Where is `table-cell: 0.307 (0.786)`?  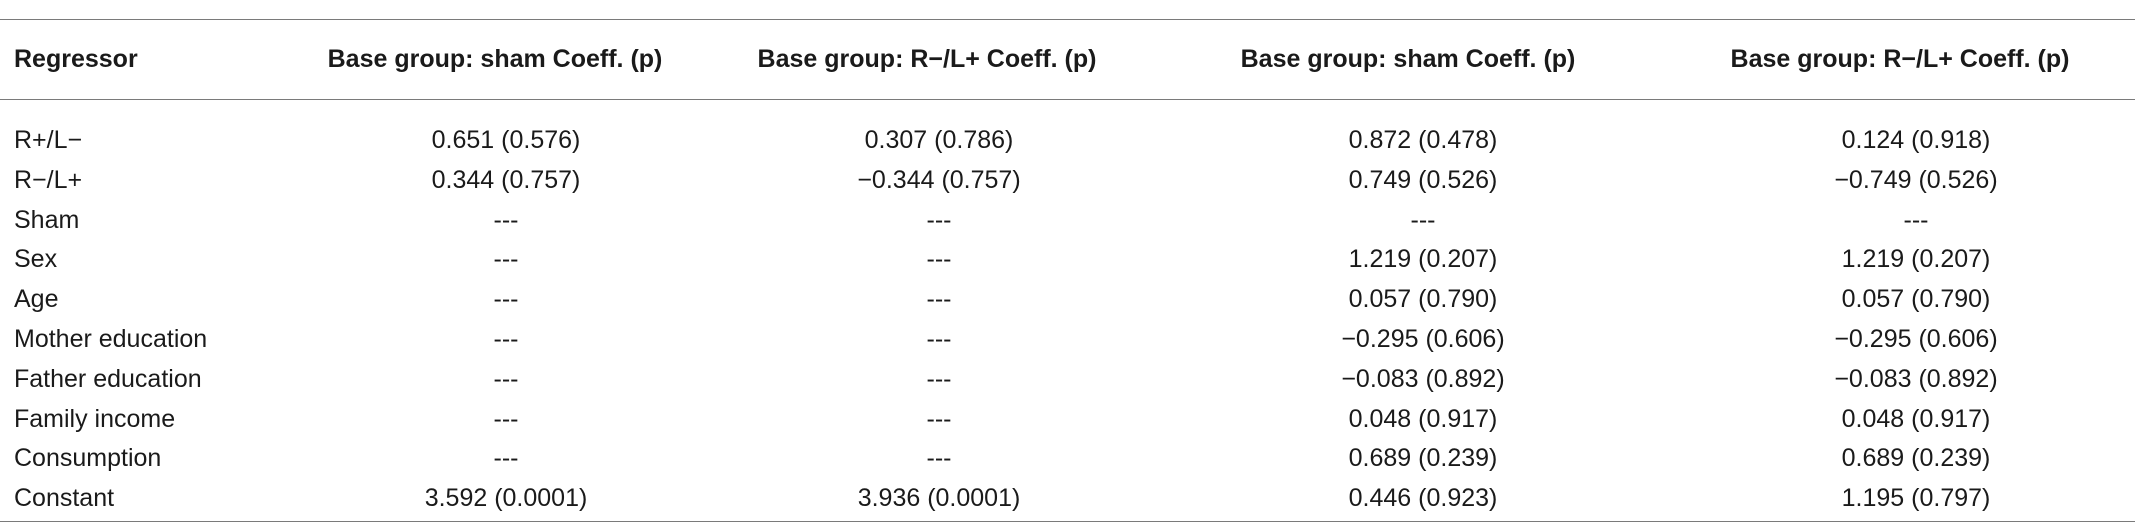
table-cell: 0.307 (0.786) is located at coordinates (939, 140).